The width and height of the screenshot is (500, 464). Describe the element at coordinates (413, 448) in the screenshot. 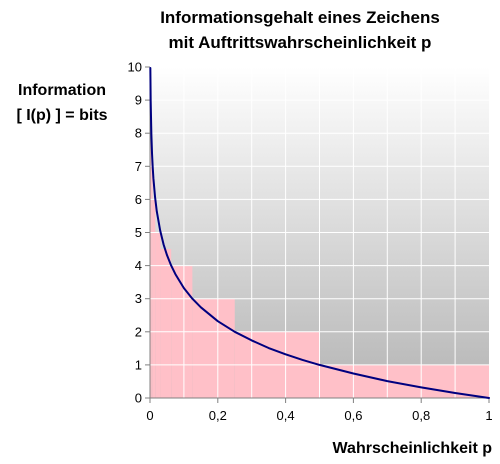

I see `x-axis-label: Wahrscheinlichkeit p` at that location.